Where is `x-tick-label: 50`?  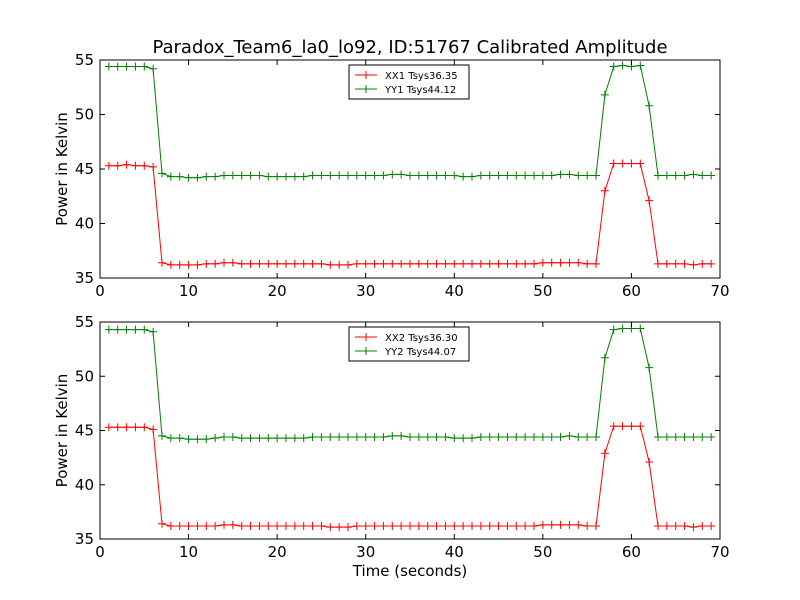
x-tick-label: 50 is located at coordinates (542, 291).